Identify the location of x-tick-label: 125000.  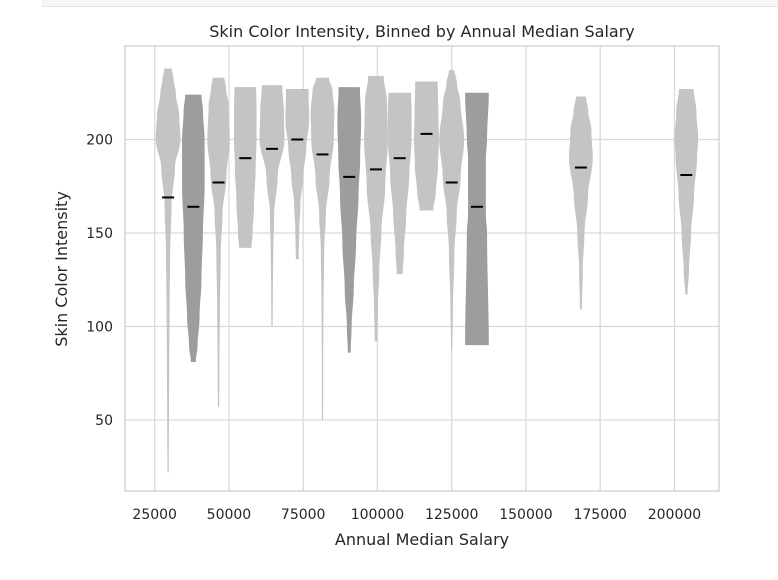
(451, 515).